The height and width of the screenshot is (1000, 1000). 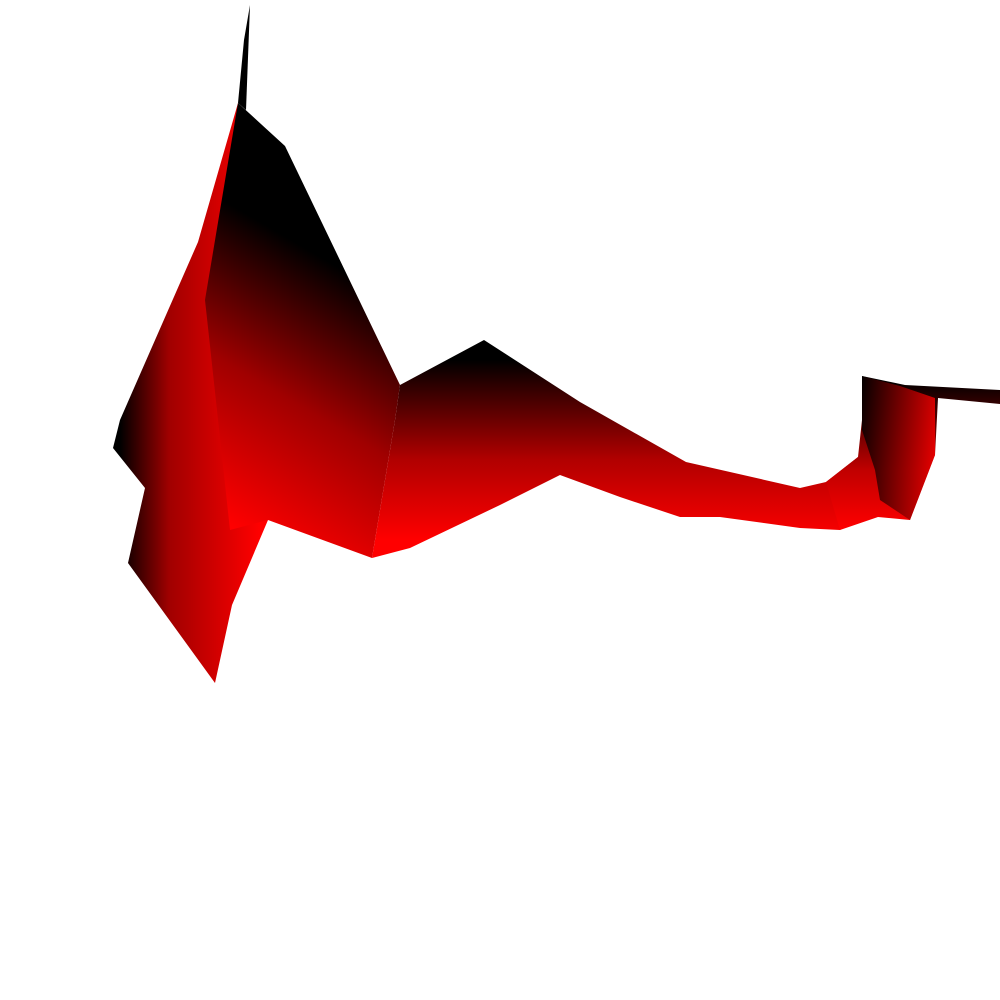 I want to click on surface-middle-band, so click(x=626, y=449).